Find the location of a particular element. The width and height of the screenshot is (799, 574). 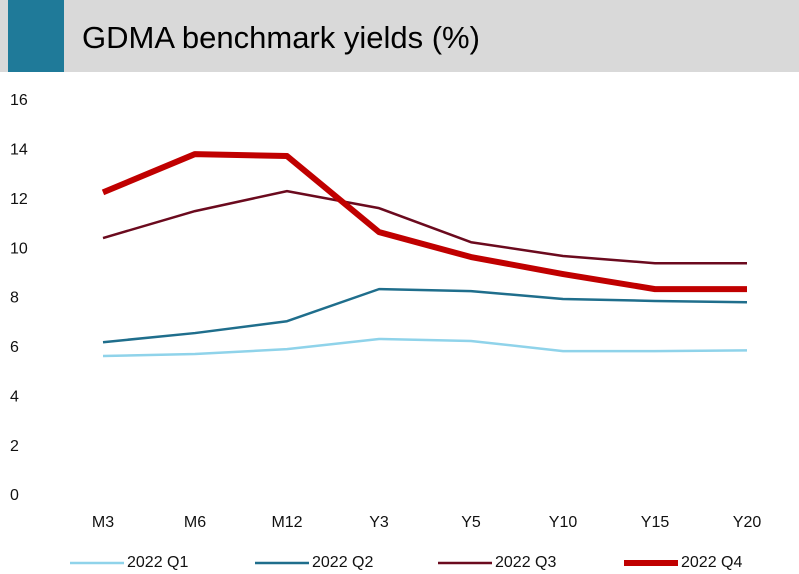

chart-title: GDMA benchmark yields (%) is located at coordinates (281, 37).